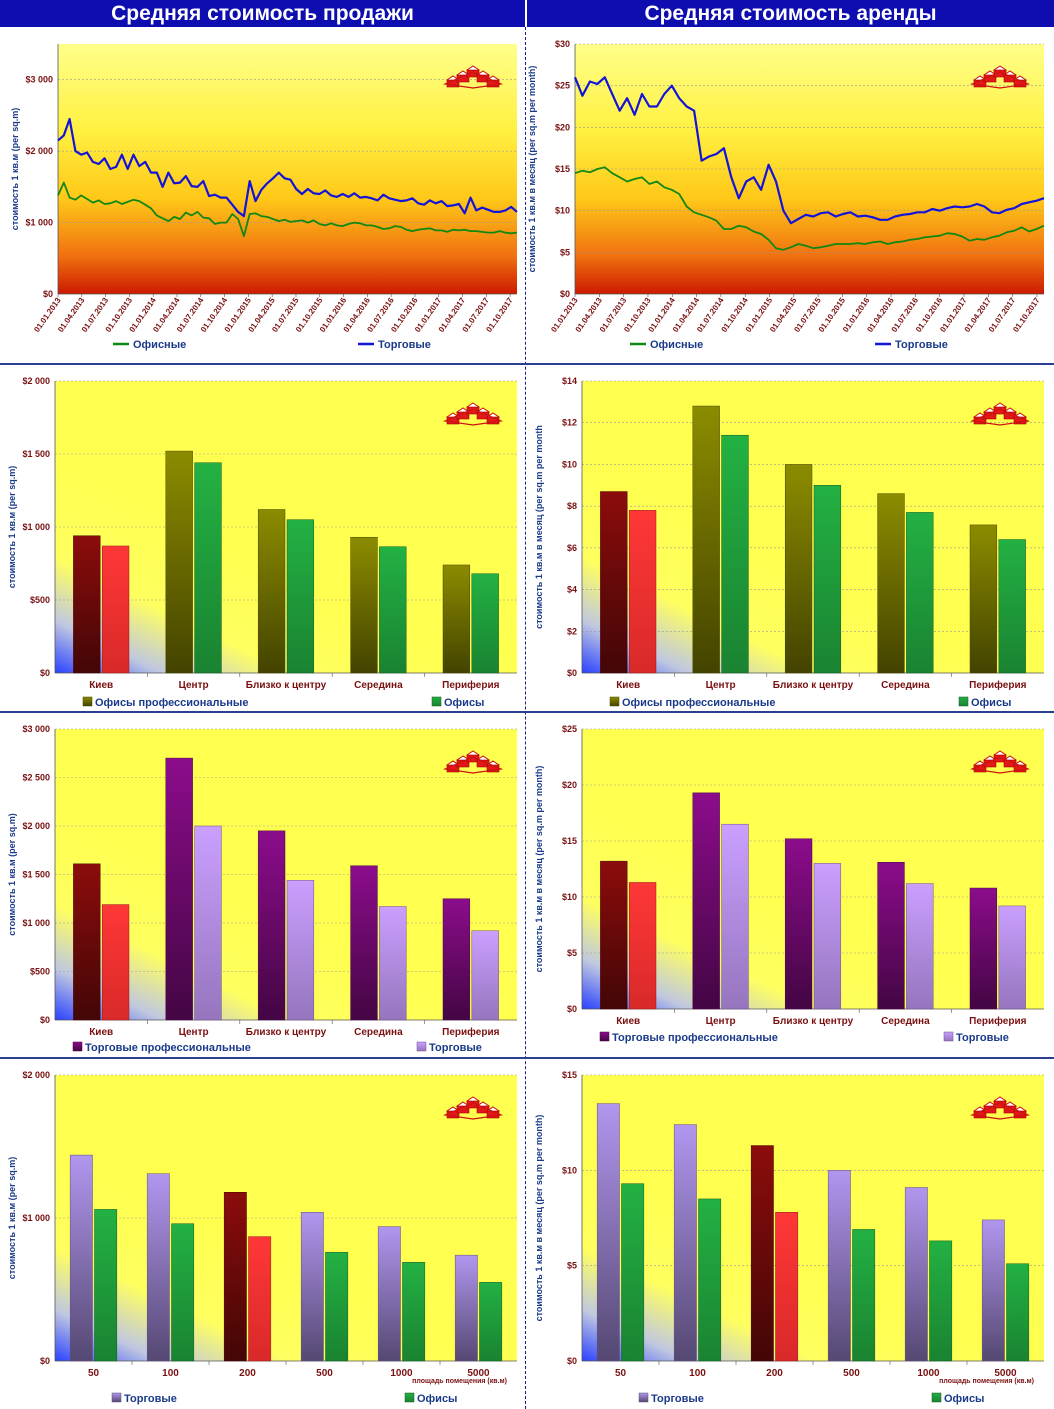 The height and width of the screenshot is (1409, 1054). I want to click on company-logo, so click(1000, 762).